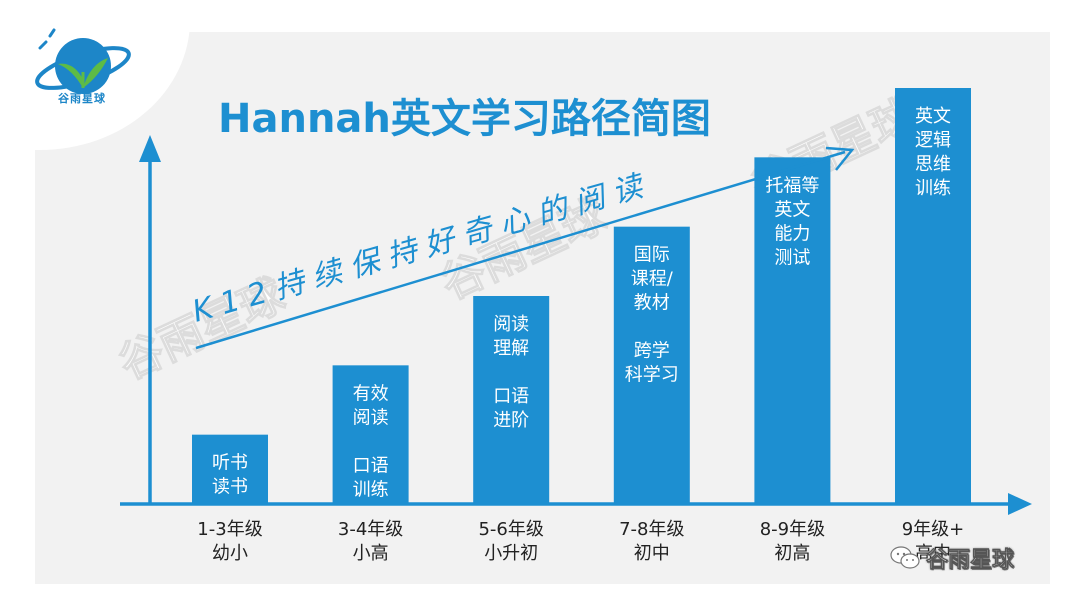 The height and width of the screenshot is (606, 1080). I want to click on logo-text: 谷雨星球, so click(82, 98).